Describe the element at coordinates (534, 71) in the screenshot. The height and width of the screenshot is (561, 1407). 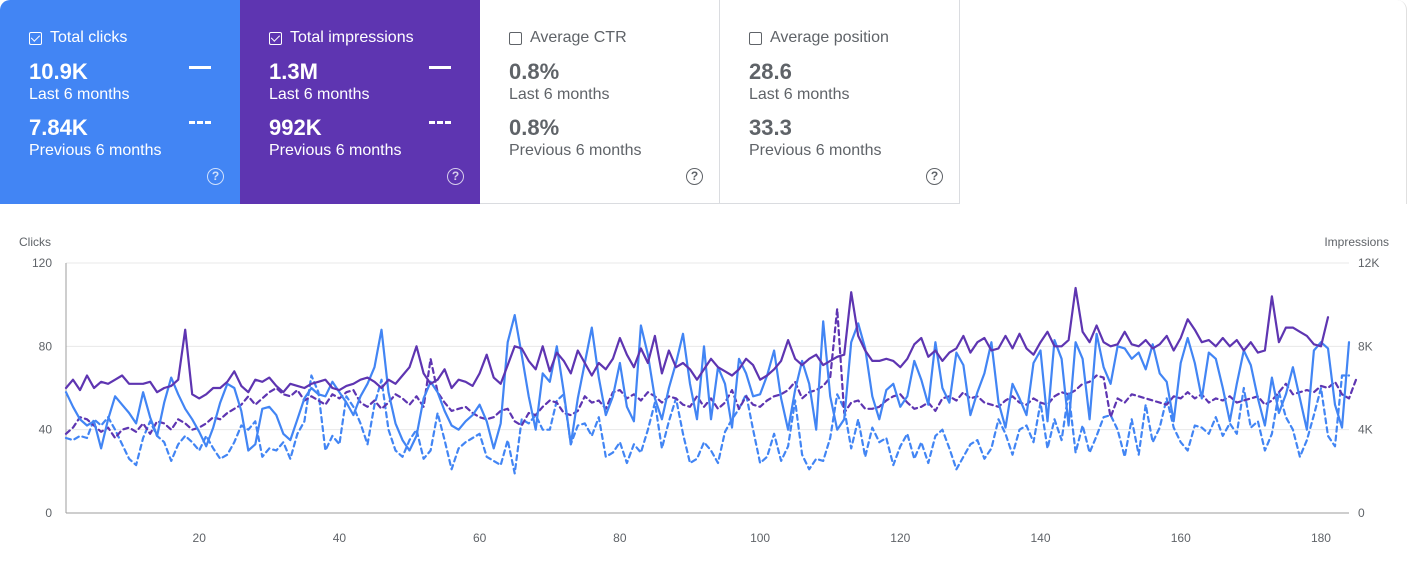
I see `current-value: 0.8%` at that location.